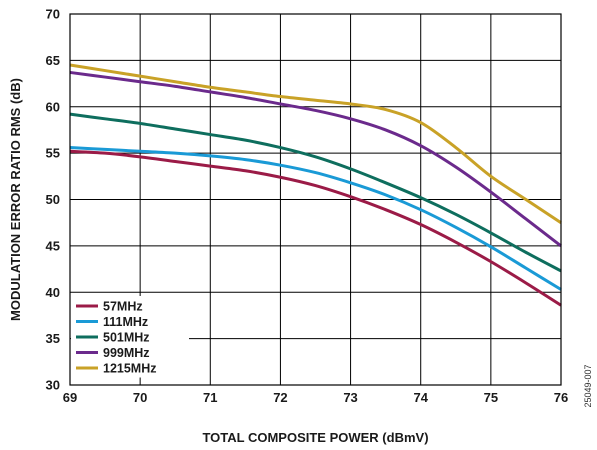 This screenshot has height=450, width=597. What do you see at coordinates (15, 199) in the screenshot?
I see `y-axis-label: MODULATION ERROR RATIO RMS (dB)` at bounding box center [15, 199].